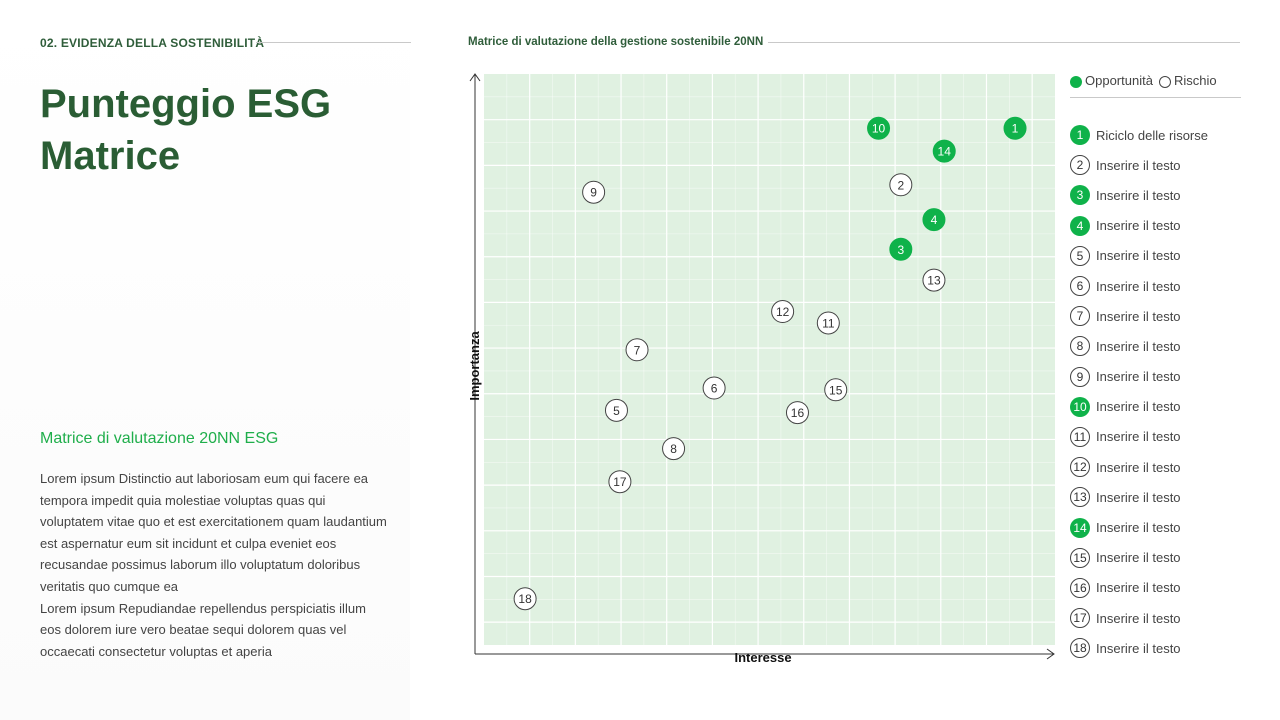 The height and width of the screenshot is (720, 1280). What do you see at coordinates (1080, 618) in the screenshot?
I see `legend-item-number: 17` at bounding box center [1080, 618].